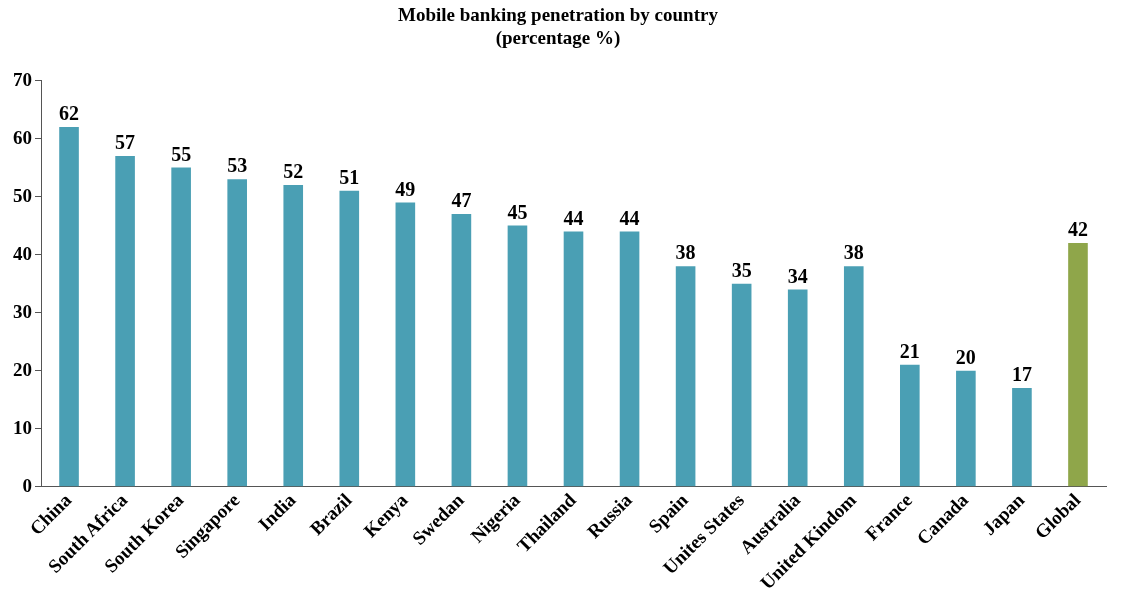 The width and height of the screenshot is (1126, 603). I want to click on data-label: 21, so click(909, 351).